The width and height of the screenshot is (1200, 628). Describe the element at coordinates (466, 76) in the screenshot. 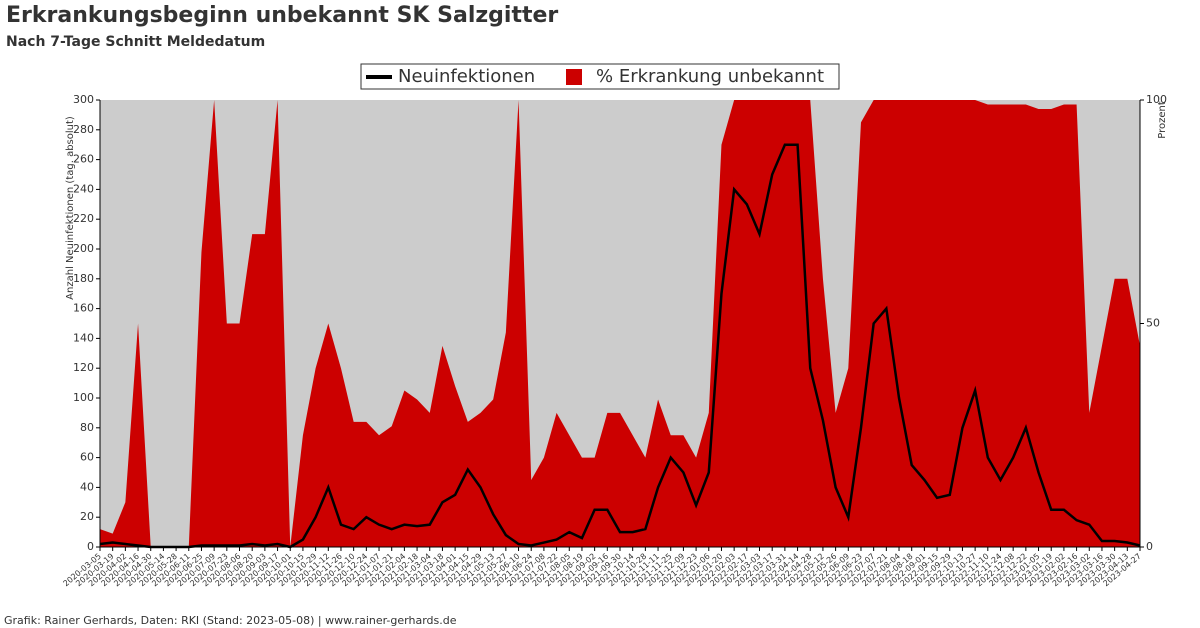

I see `legend-label: Neuinfektionen` at that location.